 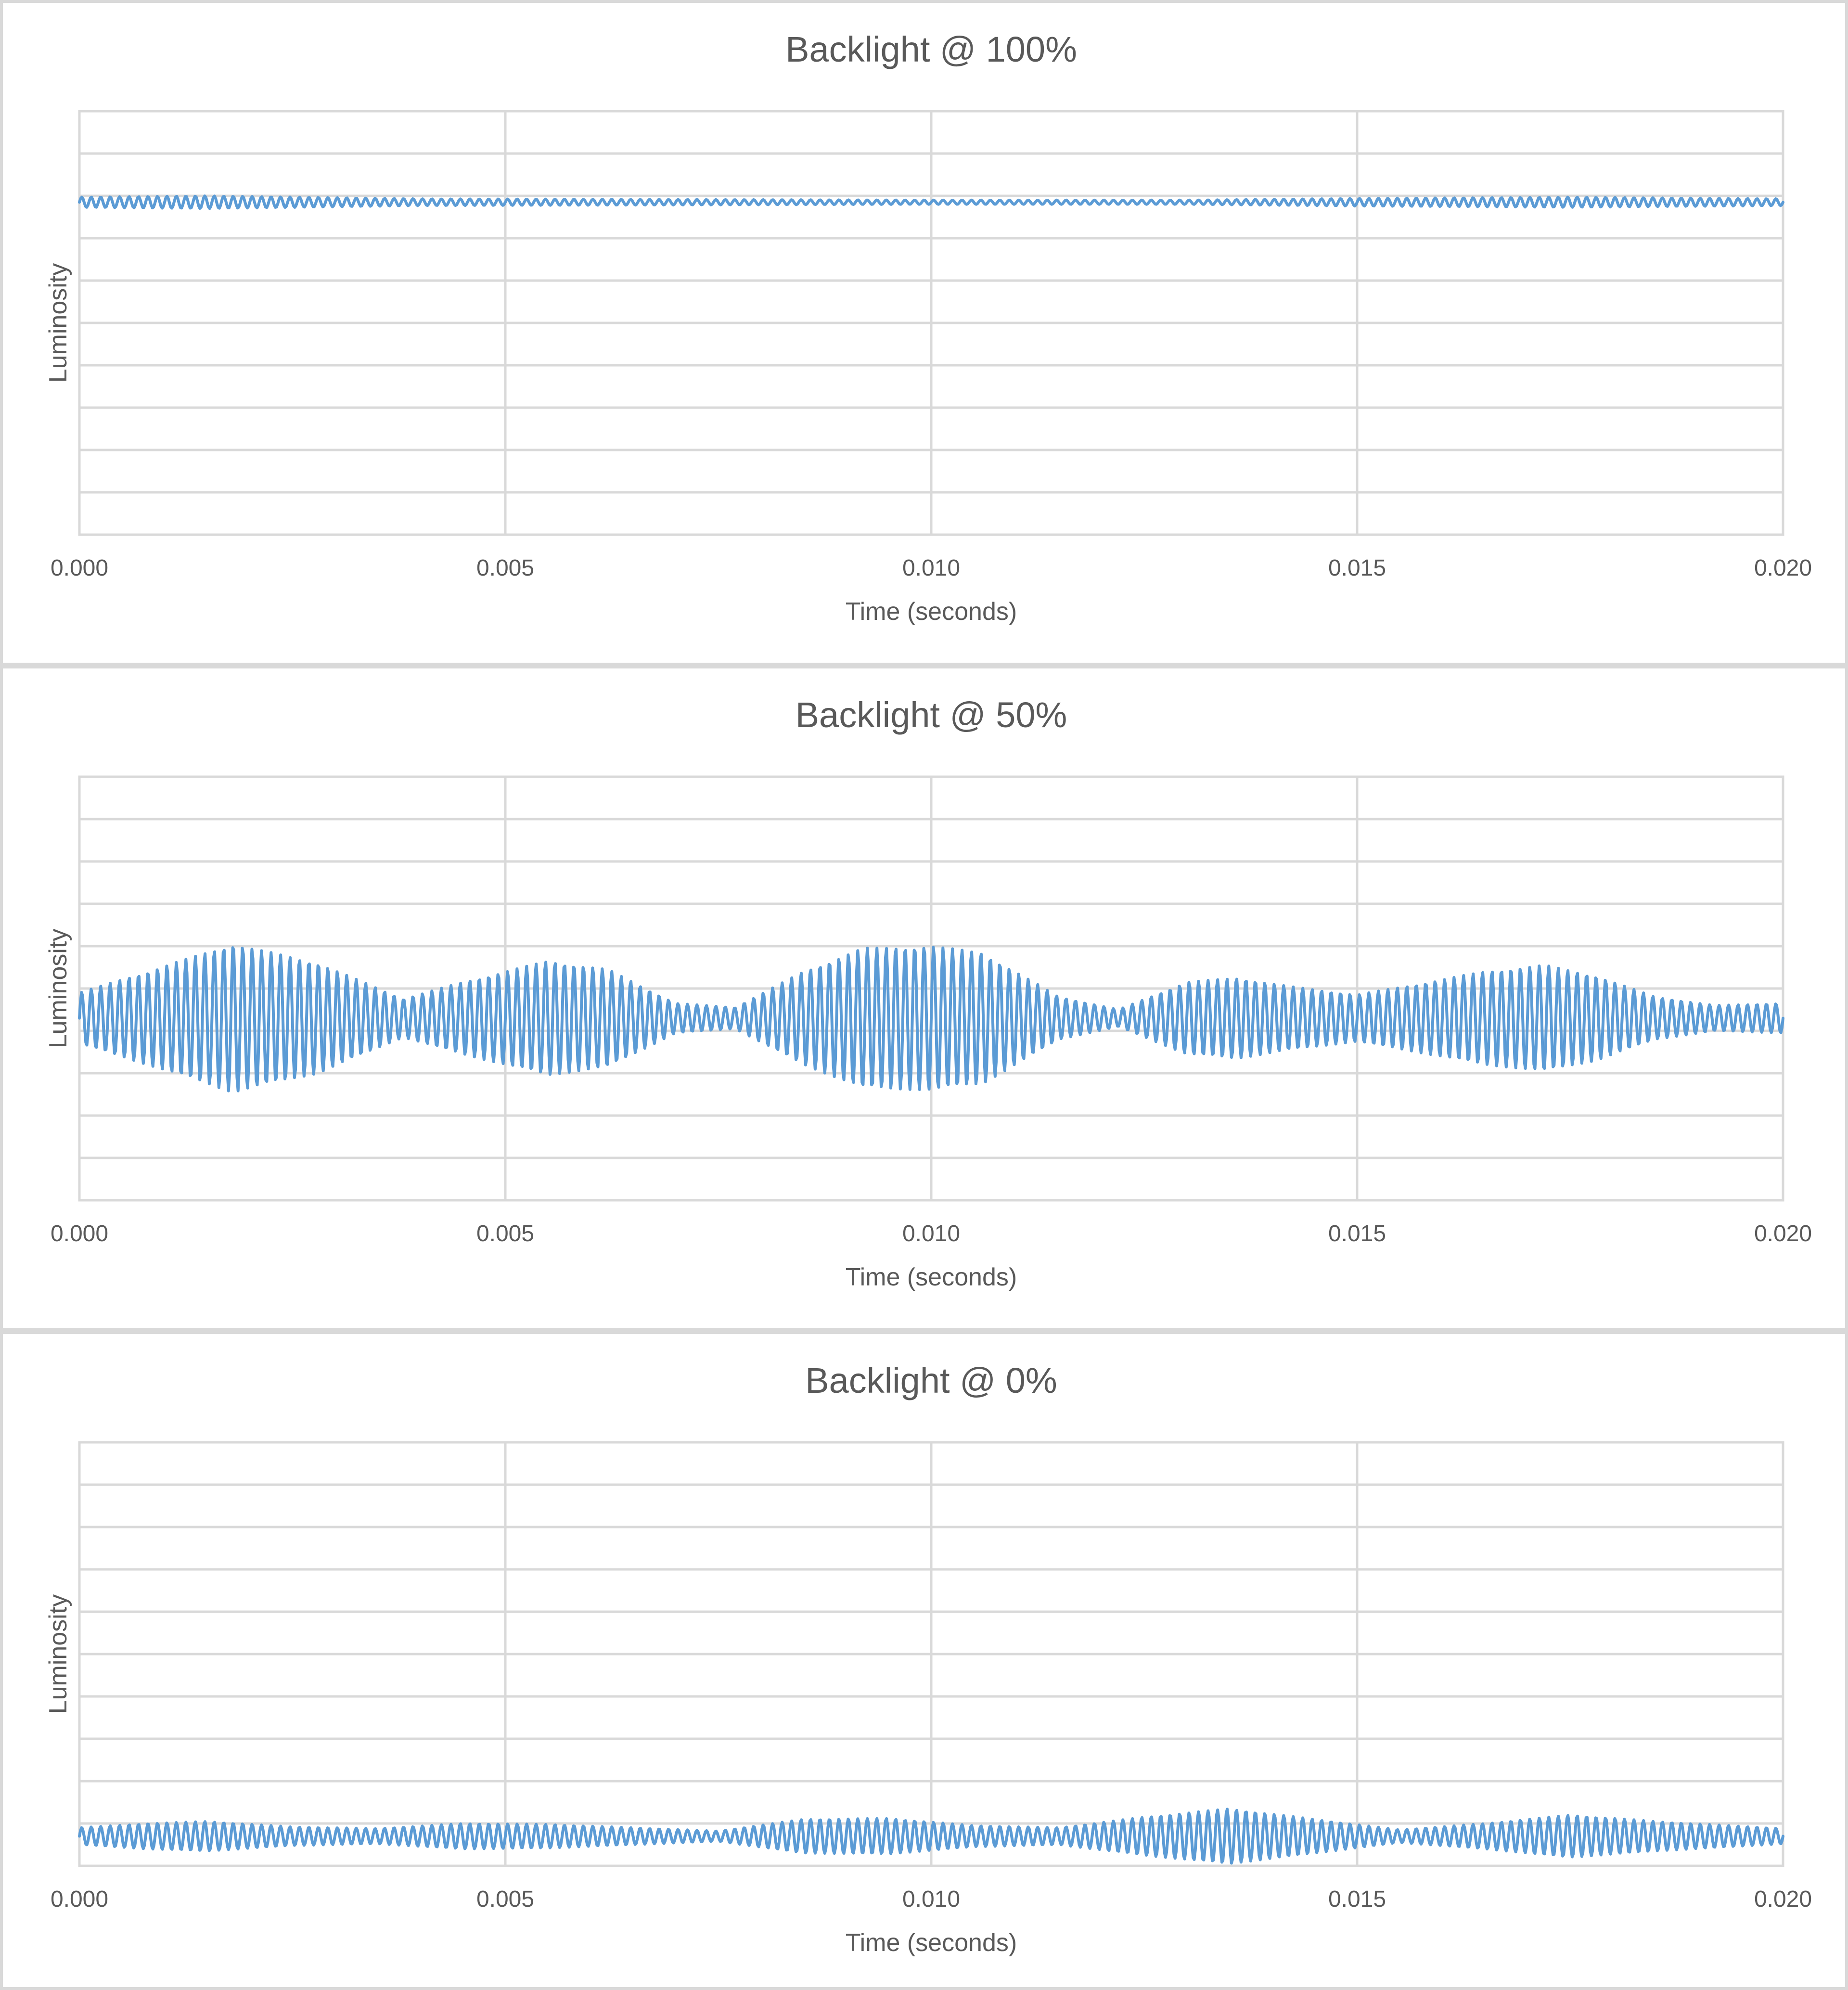 What do you see at coordinates (931, 715) in the screenshot?
I see `chart-title: Backlight @ 50%` at bounding box center [931, 715].